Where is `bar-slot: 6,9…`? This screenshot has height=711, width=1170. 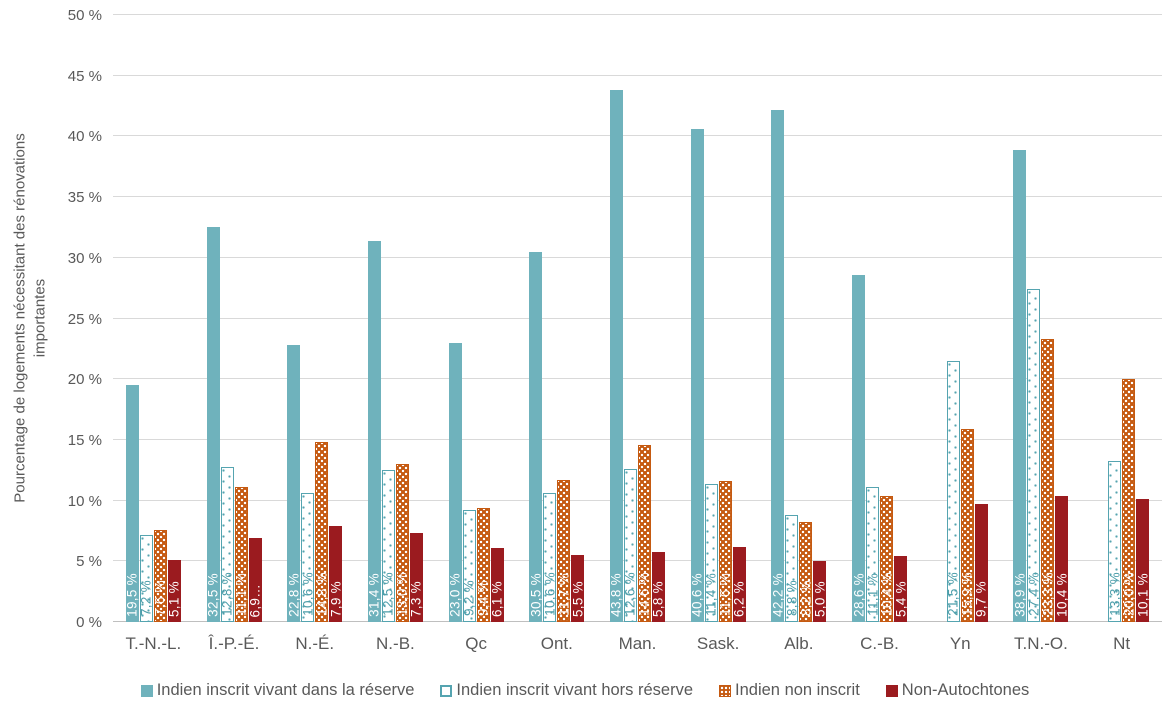
bar-slot: 6,9… is located at coordinates (254, 318).